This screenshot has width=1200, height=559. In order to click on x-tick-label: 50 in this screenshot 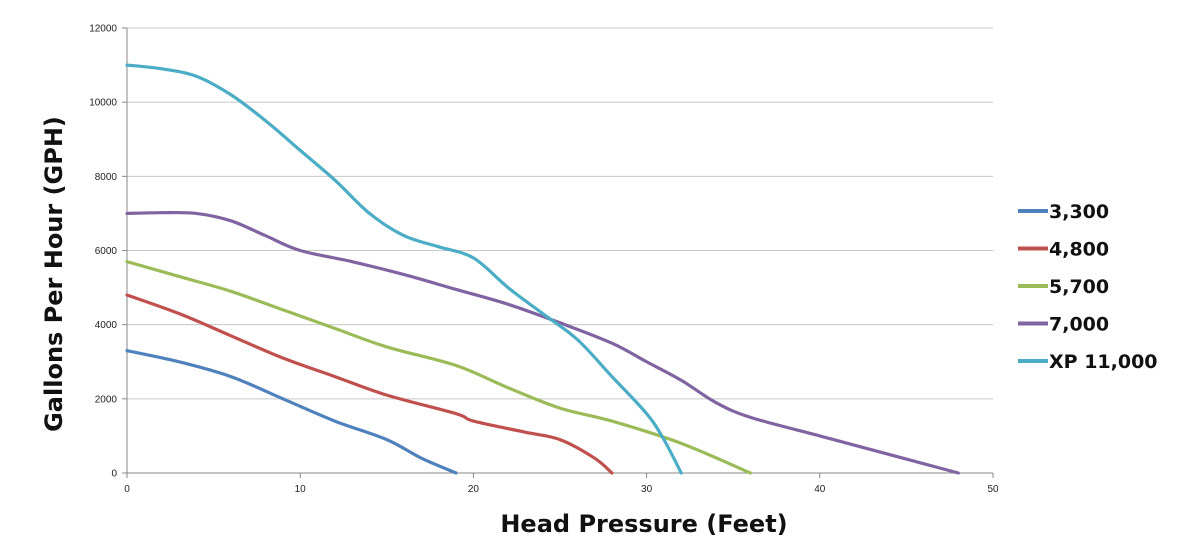, I will do `click(993, 489)`.